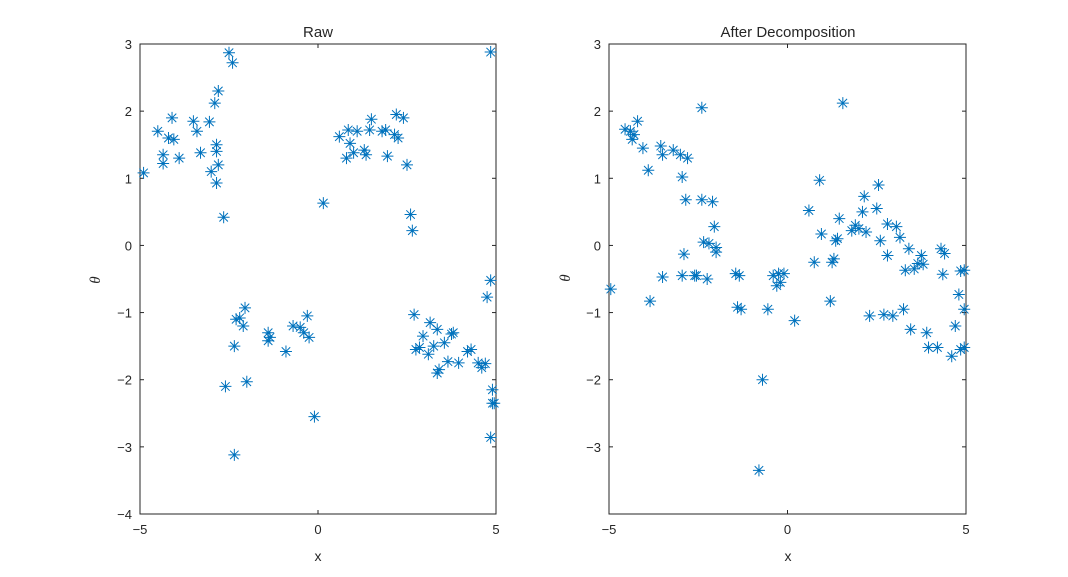 The image size is (1068, 577). I want to click on raw-x-axis-label: x, so click(318, 556).